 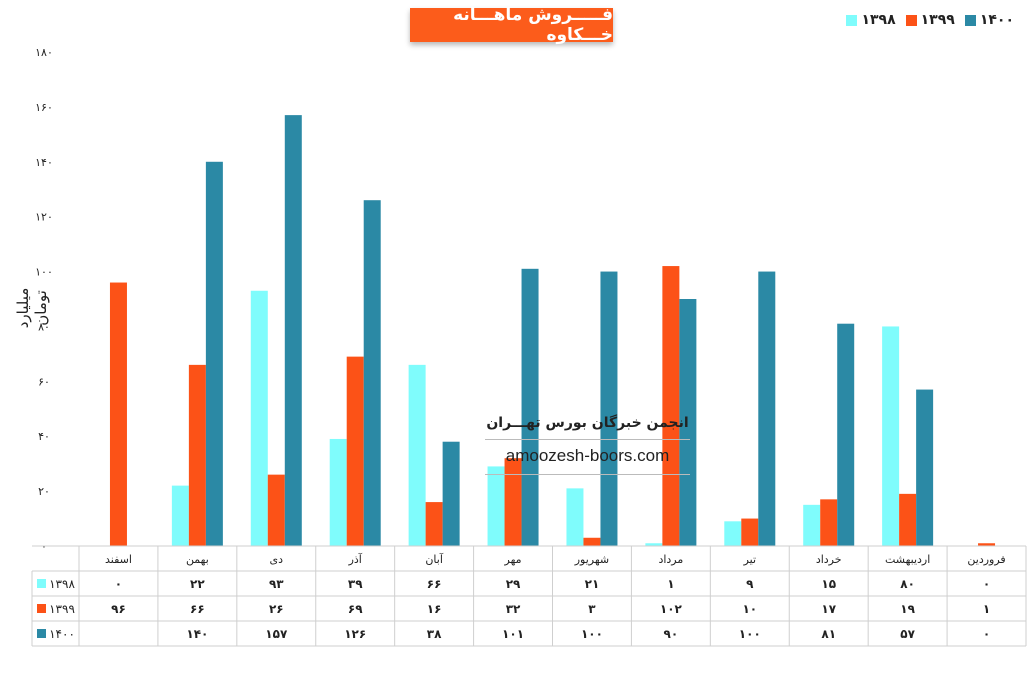 What do you see at coordinates (986, 559) in the screenshot?
I see `category-label: فروردین` at bounding box center [986, 559].